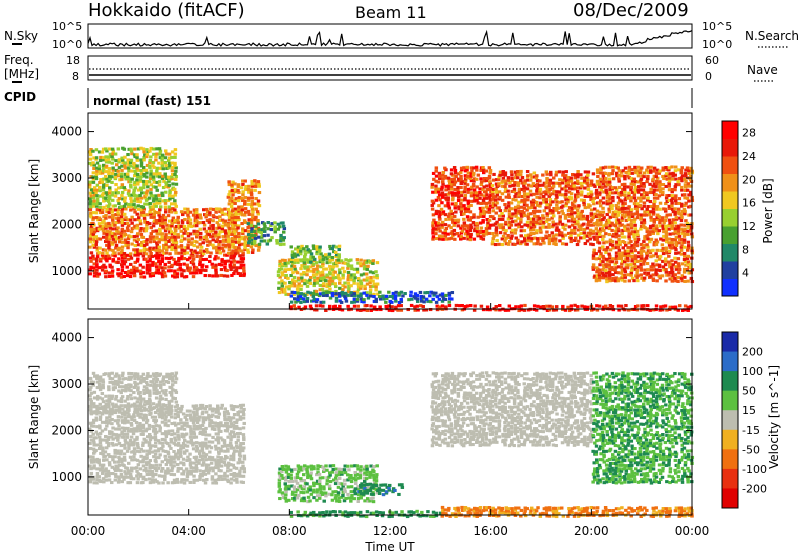 The height and width of the screenshot is (554, 800). Describe the element at coordinates (67, 26) in the screenshot. I see `noise-tick-top-left: 10^5` at that location.